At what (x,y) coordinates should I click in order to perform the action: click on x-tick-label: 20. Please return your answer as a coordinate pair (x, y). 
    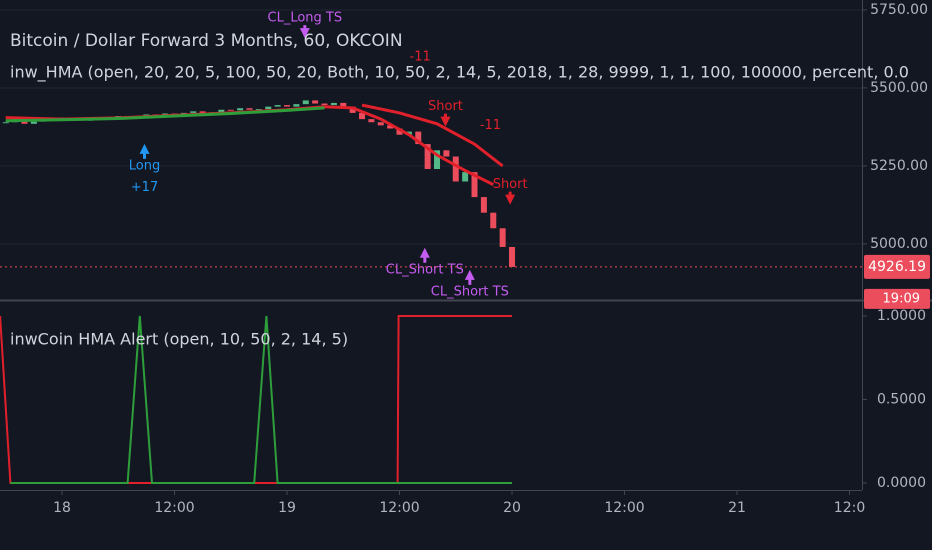
    Looking at the image, I should click on (512, 508).